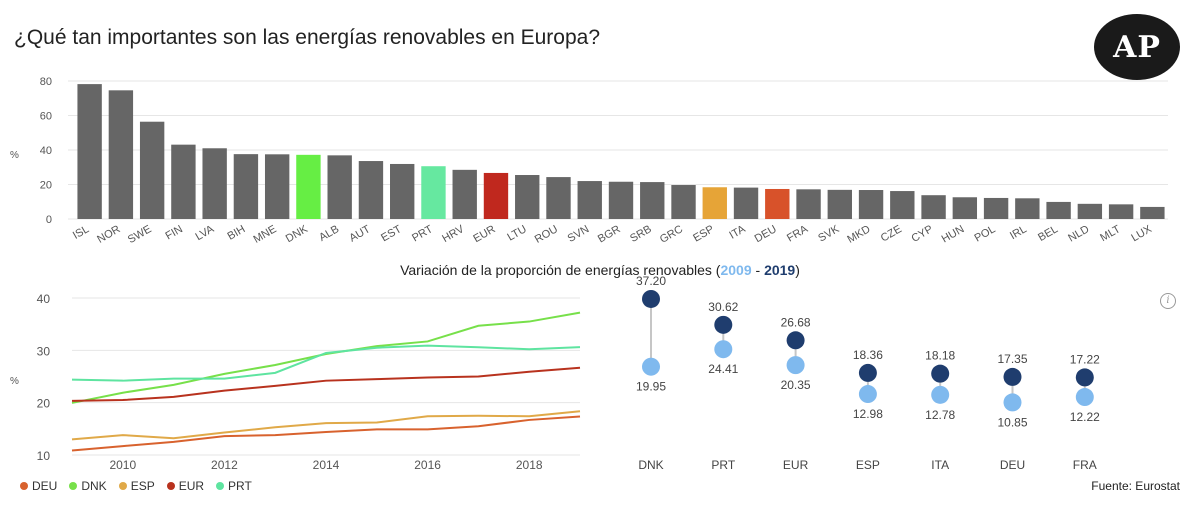 This screenshot has height=512, width=1200. I want to click on bar-x-tick-label: DEU, so click(766, 234).